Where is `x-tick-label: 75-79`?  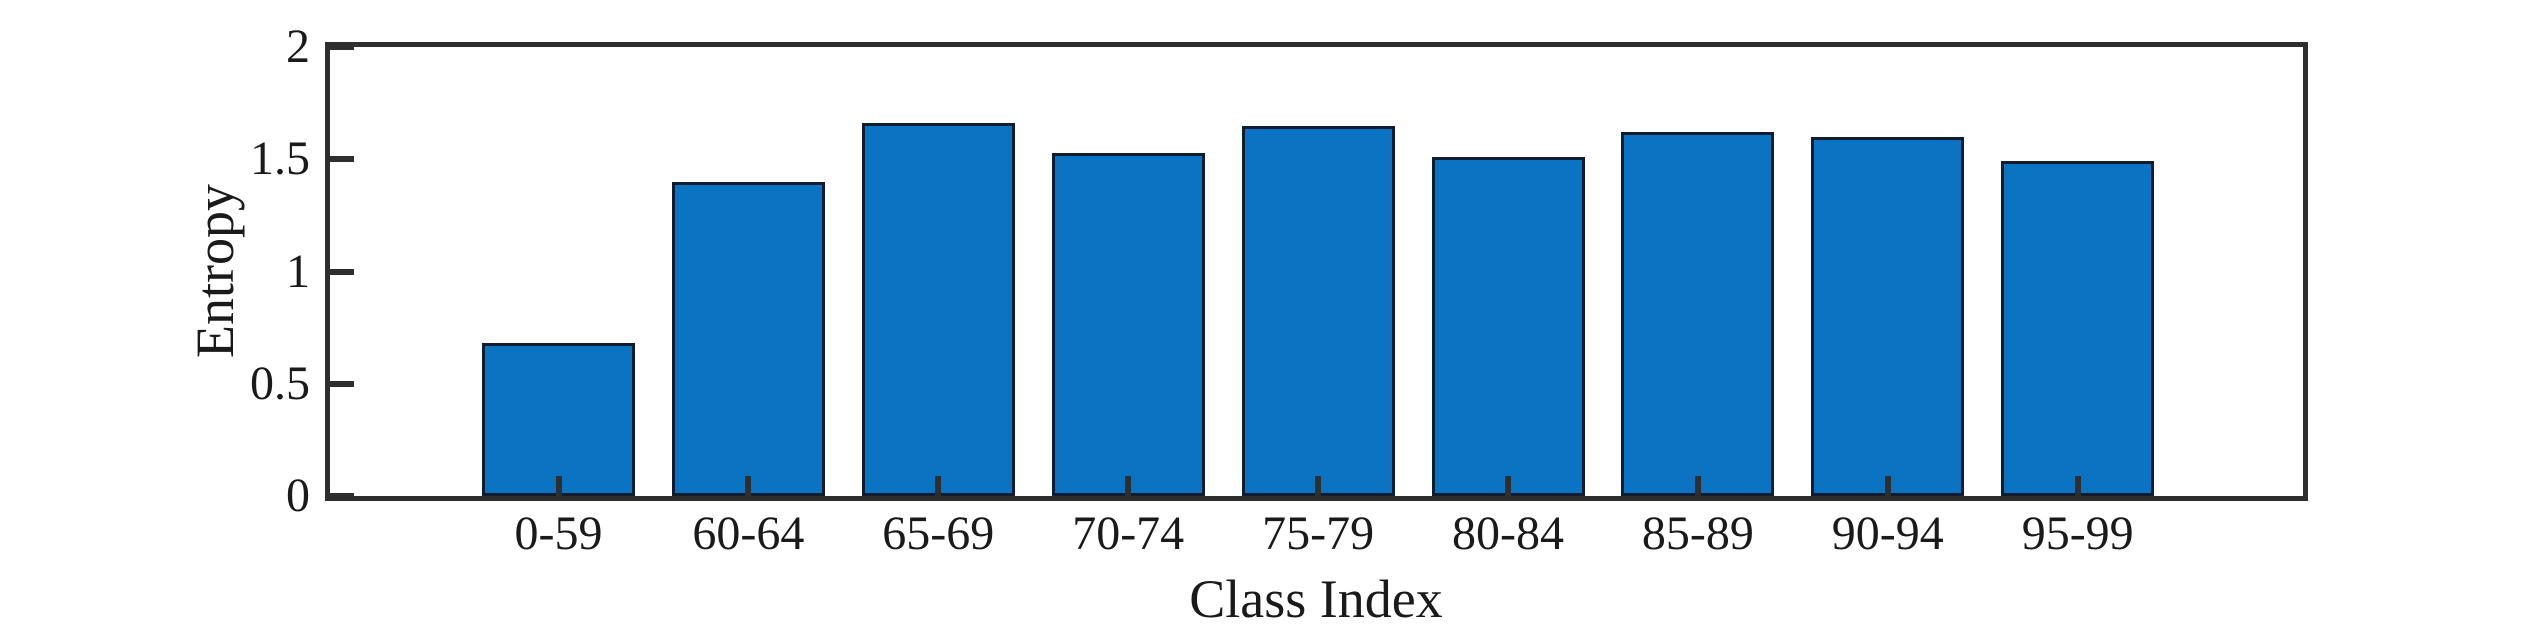
x-tick-label: 75-79 is located at coordinates (1318, 533).